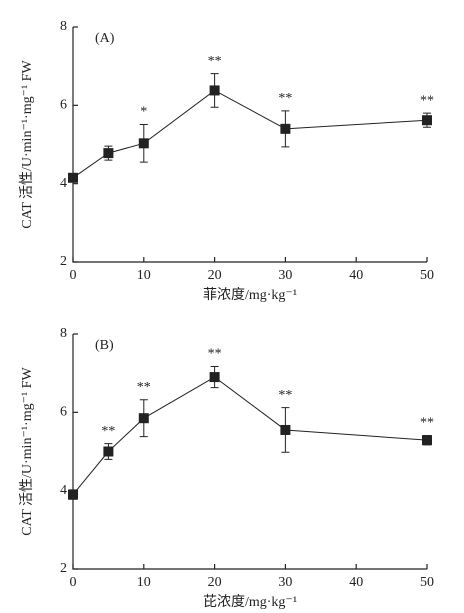  Describe the element at coordinates (105, 38) in the screenshot. I see `panel-label: (A)` at that location.